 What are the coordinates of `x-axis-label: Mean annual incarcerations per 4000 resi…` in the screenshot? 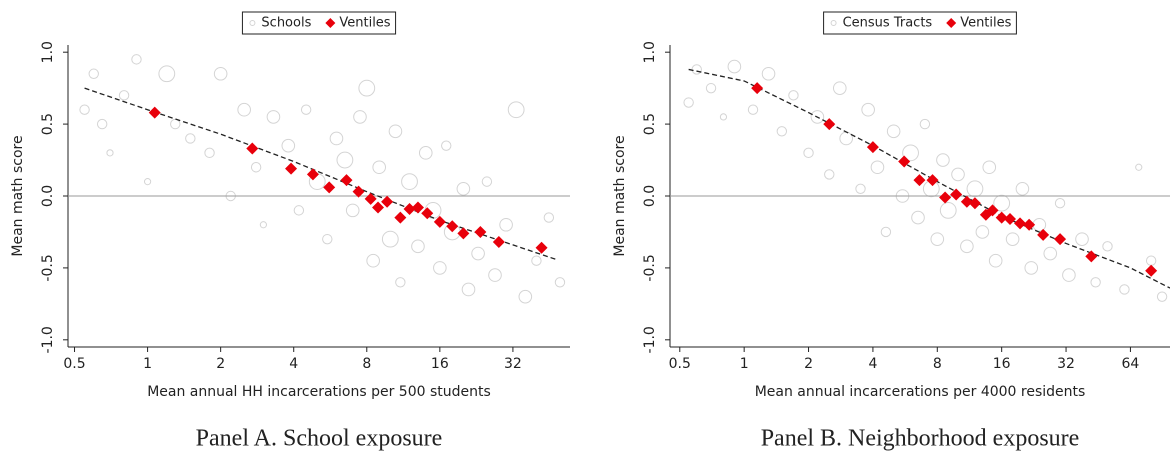 It's located at (920, 392).